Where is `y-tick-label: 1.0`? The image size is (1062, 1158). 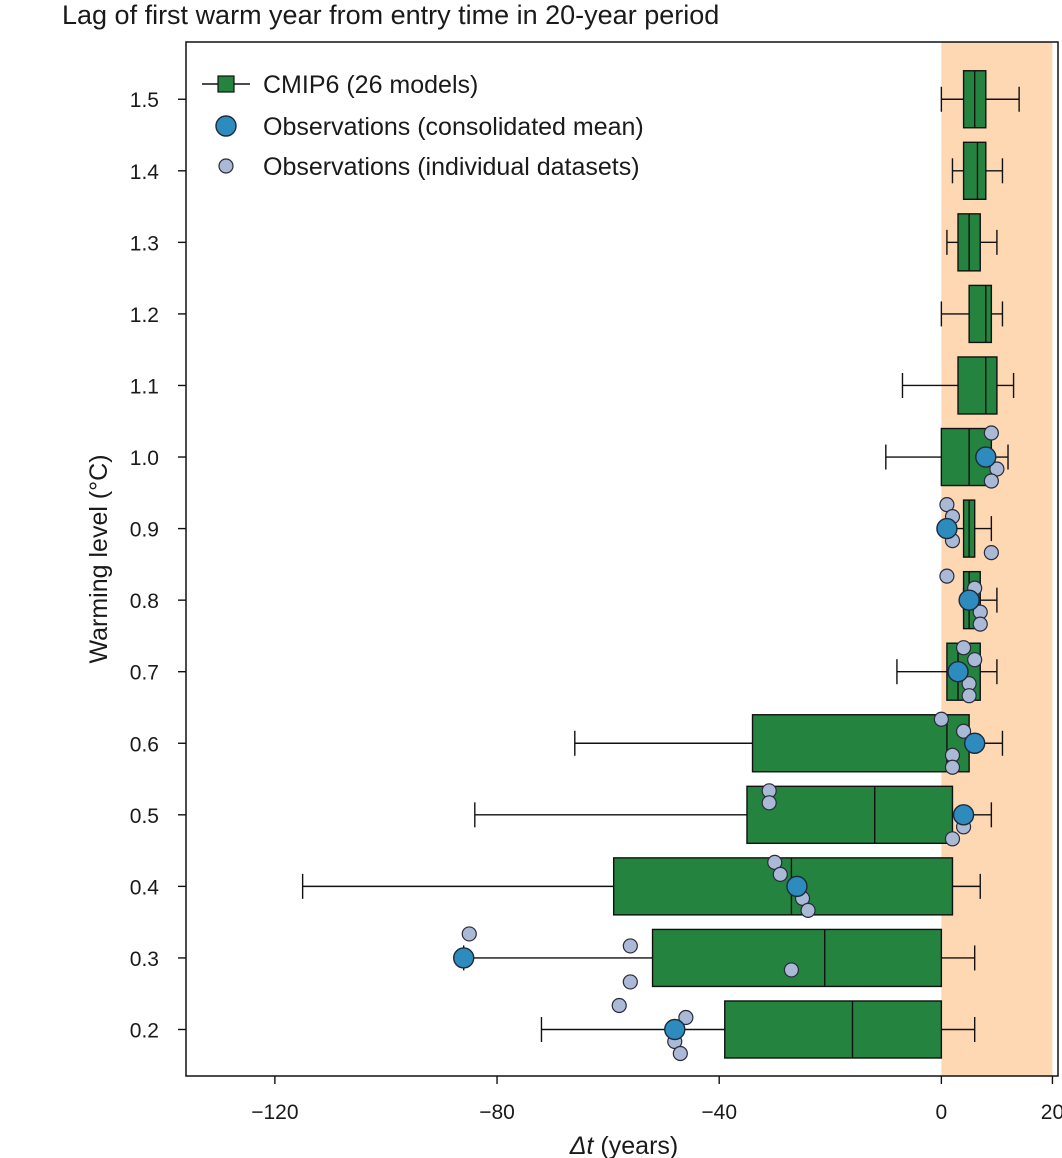 y-tick-label: 1.0 is located at coordinates (144, 458).